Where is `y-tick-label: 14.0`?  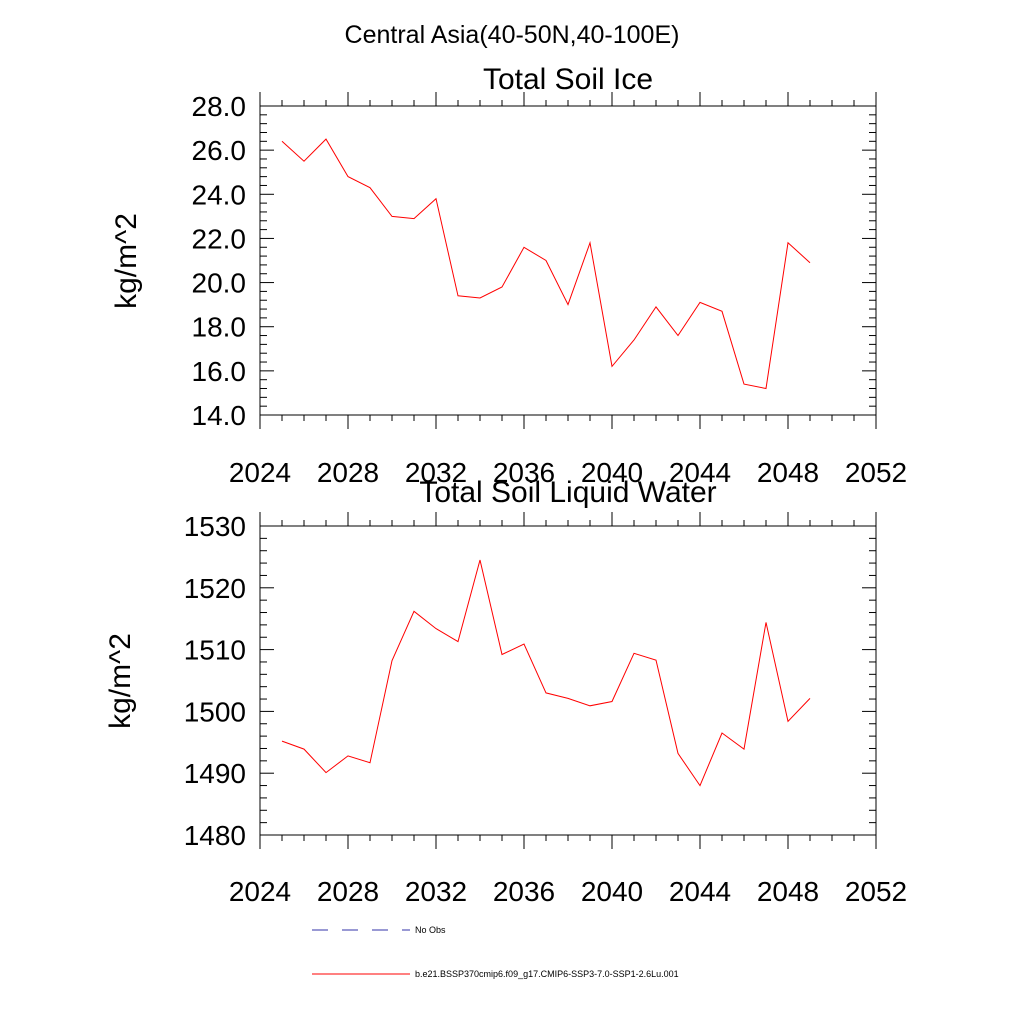
y-tick-label: 14.0 is located at coordinates (219, 415).